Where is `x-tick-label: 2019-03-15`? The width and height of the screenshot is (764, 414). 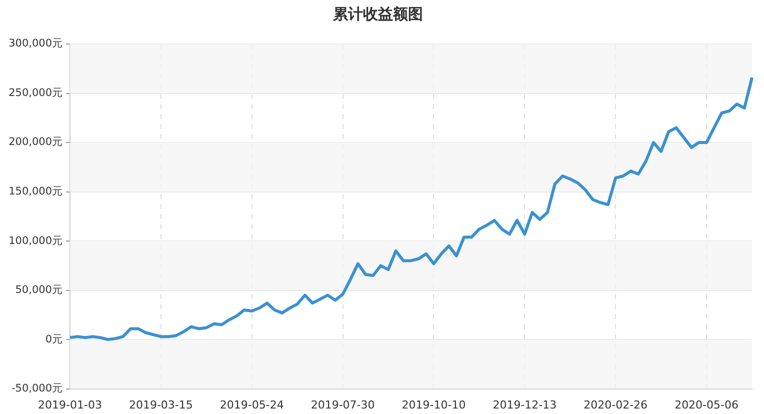 x-tick-label: 2019-03-15 is located at coordinates (160, 405).